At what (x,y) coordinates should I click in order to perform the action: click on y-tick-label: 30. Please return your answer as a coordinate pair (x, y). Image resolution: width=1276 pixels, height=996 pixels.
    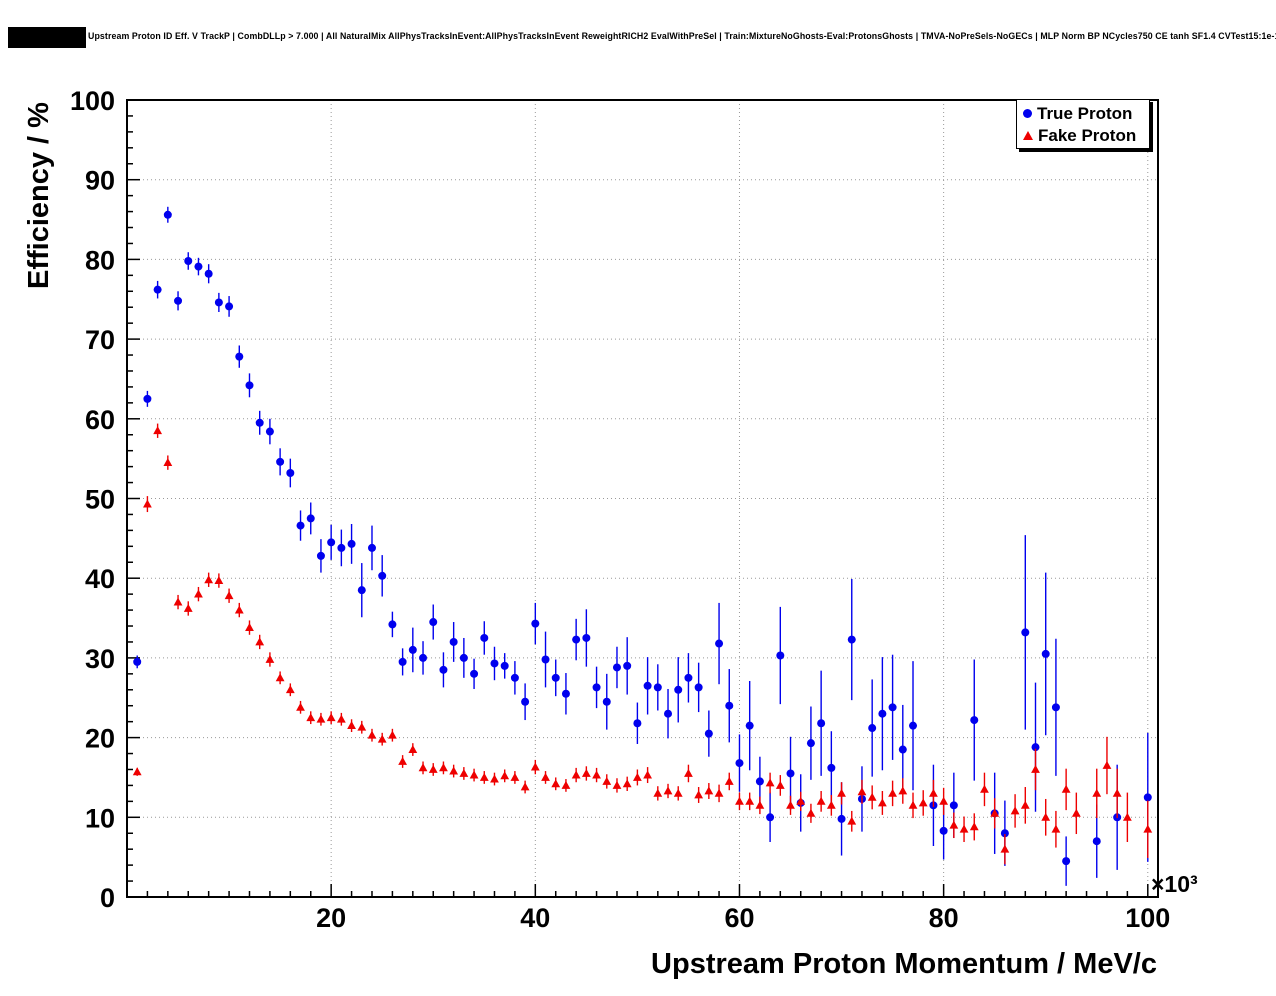
    Looking at the image, I should click on (100, 659).